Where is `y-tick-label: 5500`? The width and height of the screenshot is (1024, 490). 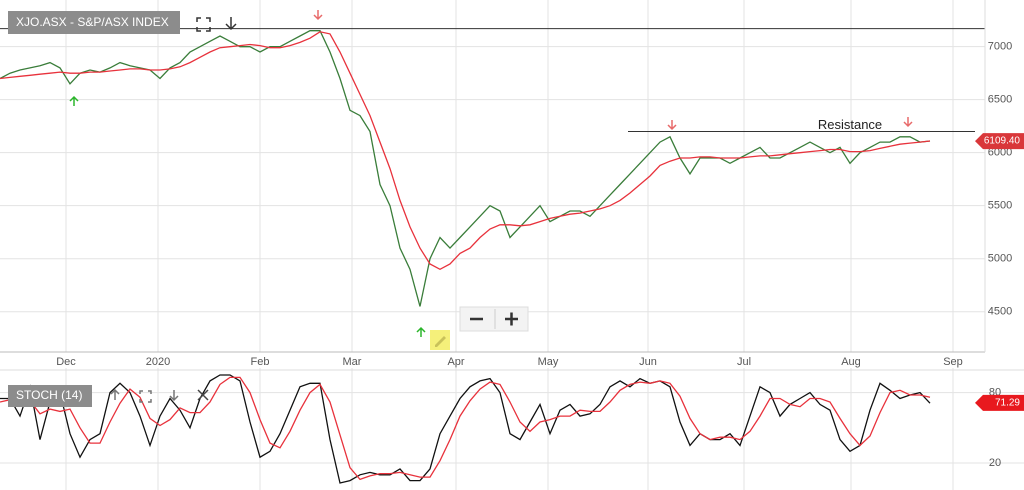 y-tick-label: 5500 is located at coordinates (1000, 206).